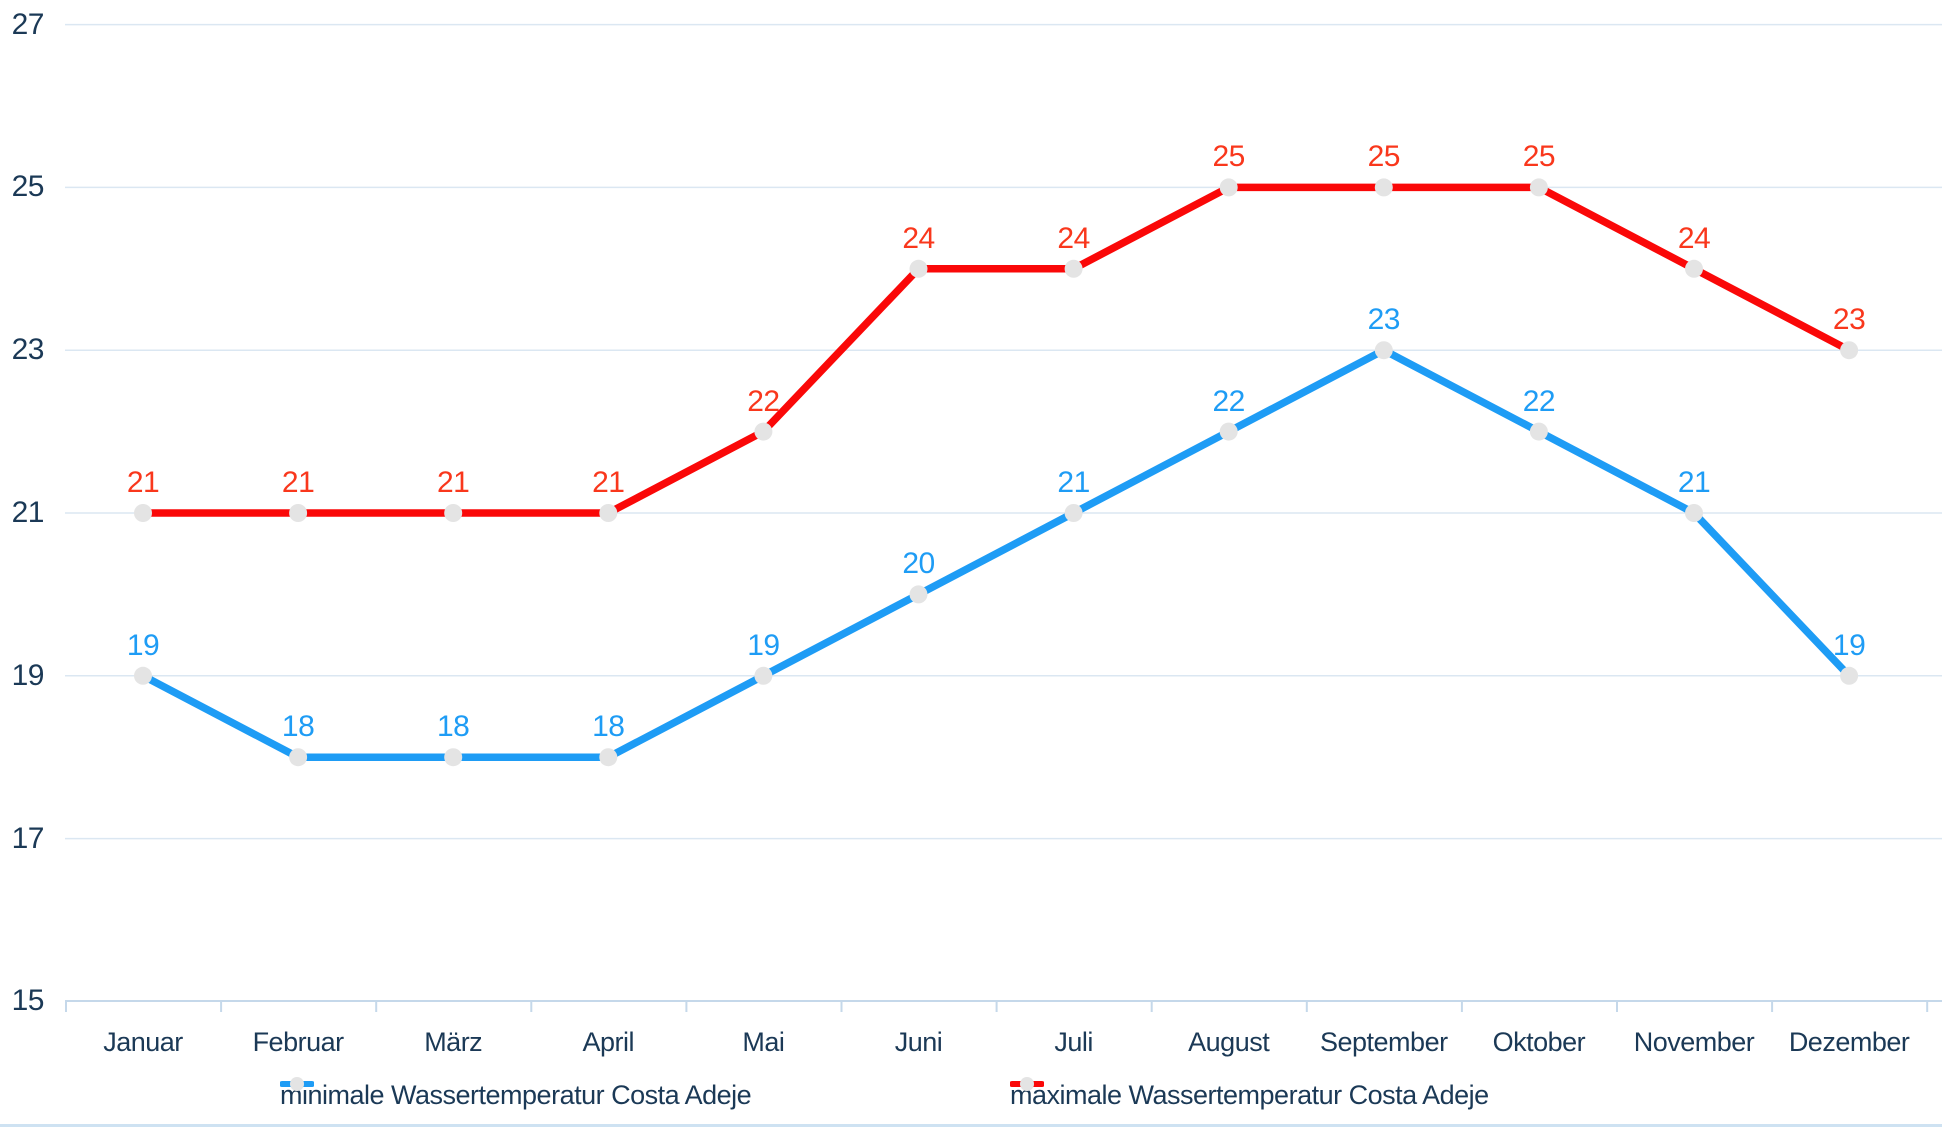 This screenshot has height=1131, width=1942. What do you see at coordinates (608, 1042) in the screenshot?
I see `x-axis-label-April: April` at bounding box center [608, 1042].